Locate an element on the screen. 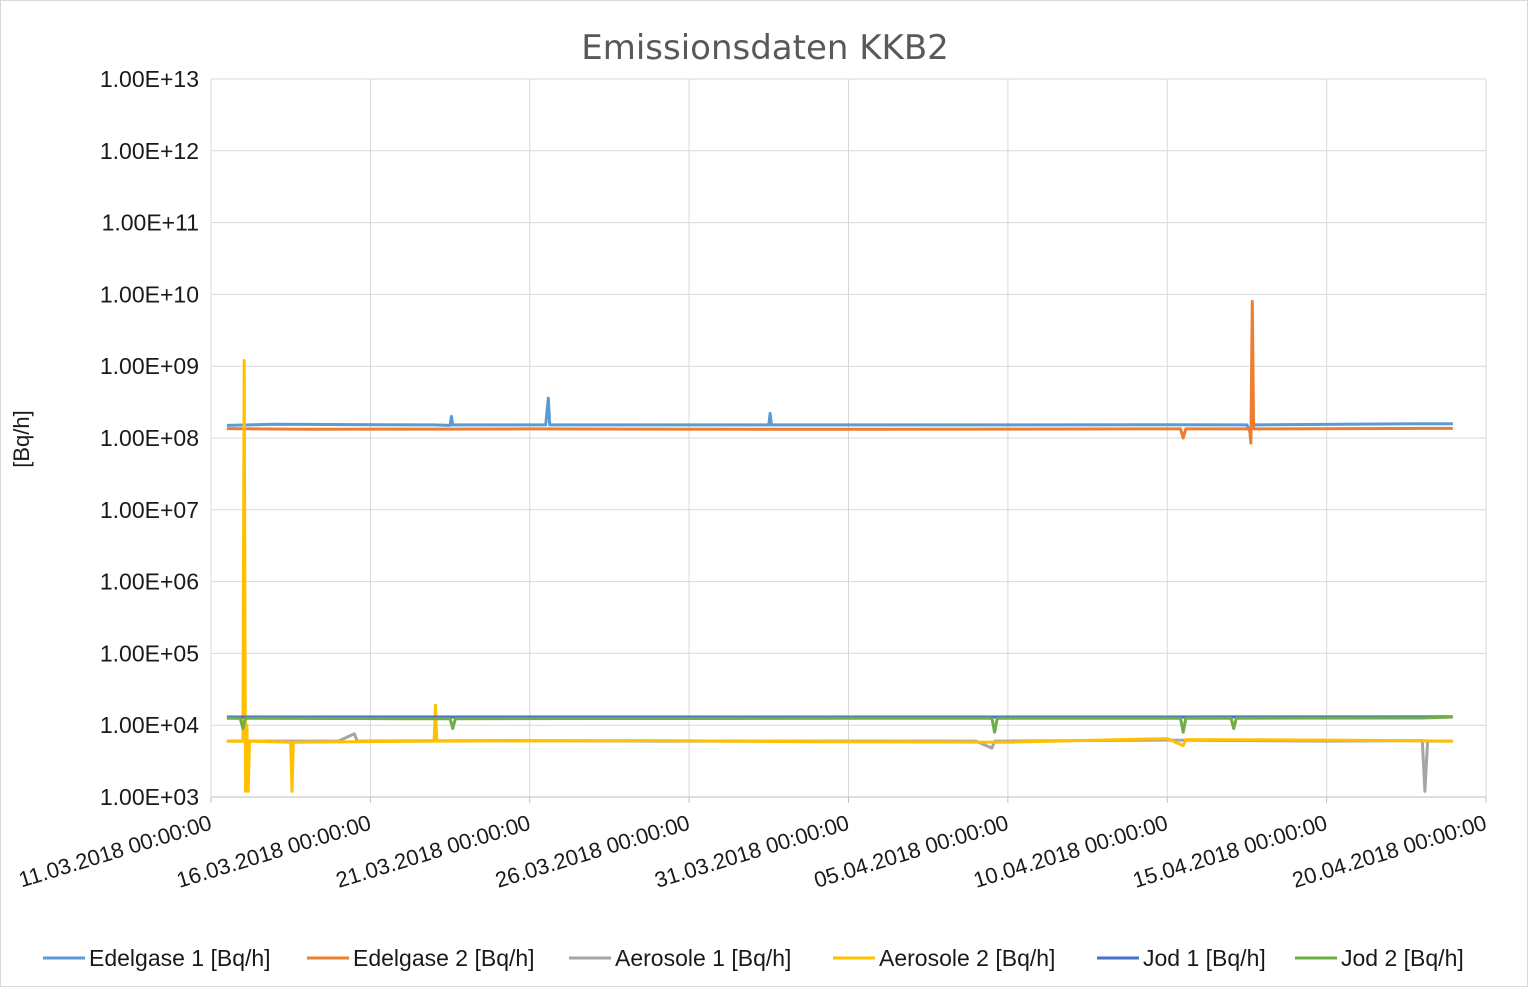 Image resolution: width=1528 pixels, height=988 pixels. legend-label: Aerosole 2 [Bq/h] is located at coordinates (967, 958).